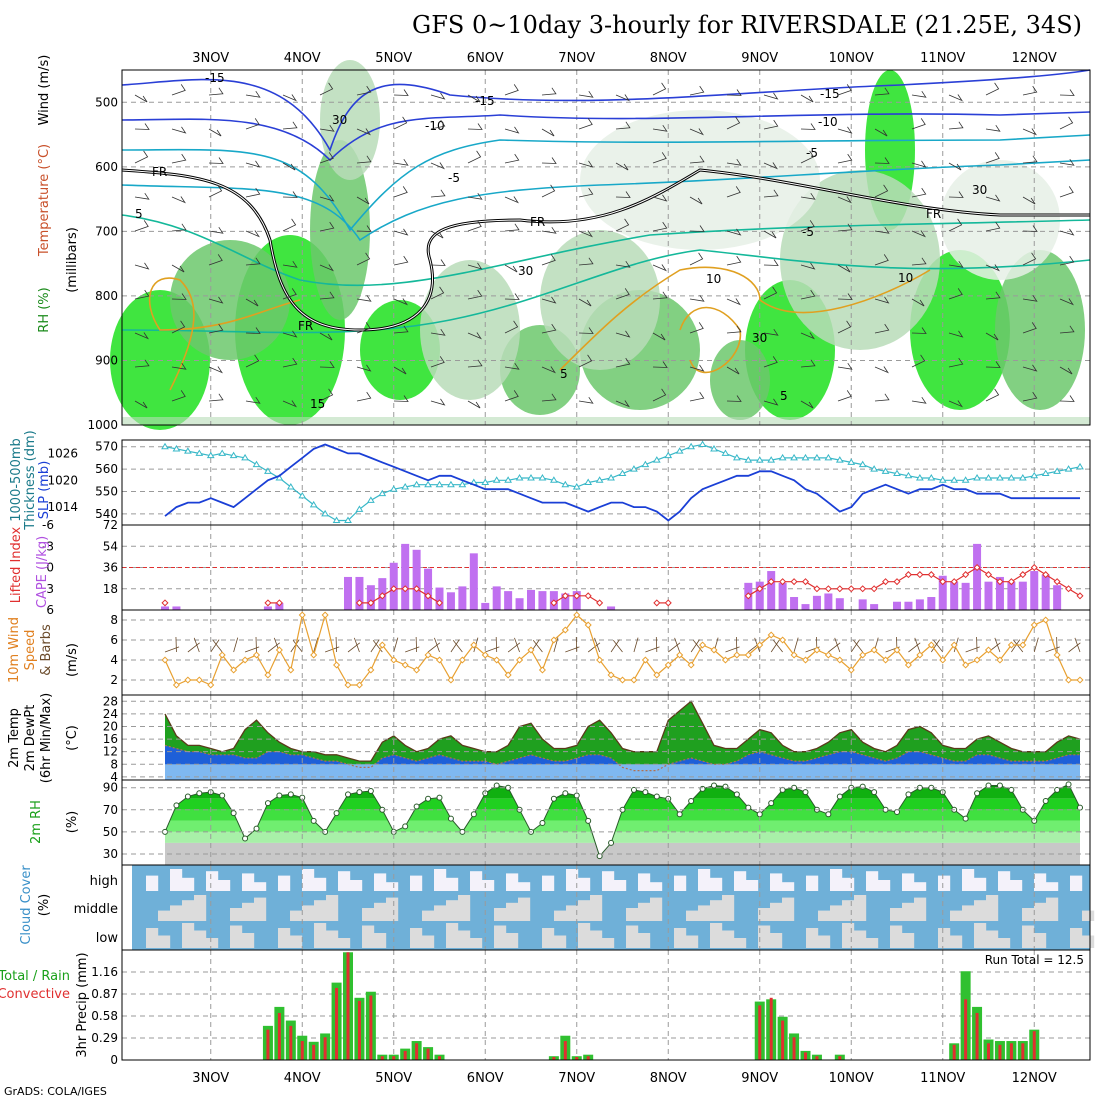 This screenshot has height=1100, width=1100. I want to click on thickness-tick: 560, so click(106, 469).